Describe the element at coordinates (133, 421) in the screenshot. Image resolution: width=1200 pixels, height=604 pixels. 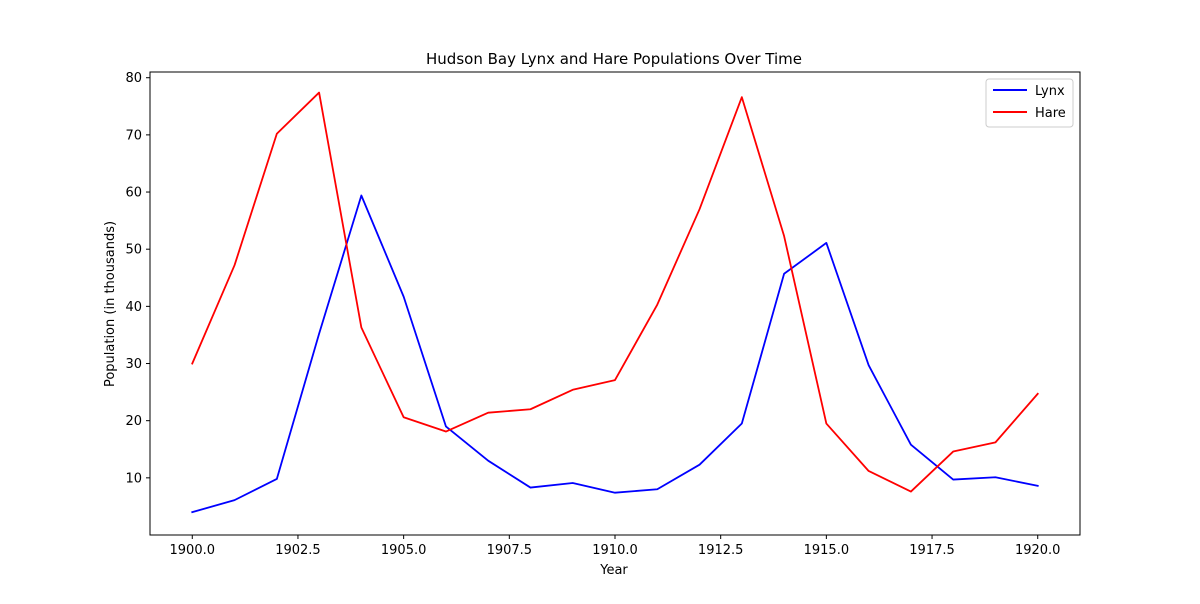
I see `y-tick-label: 20` at that location.